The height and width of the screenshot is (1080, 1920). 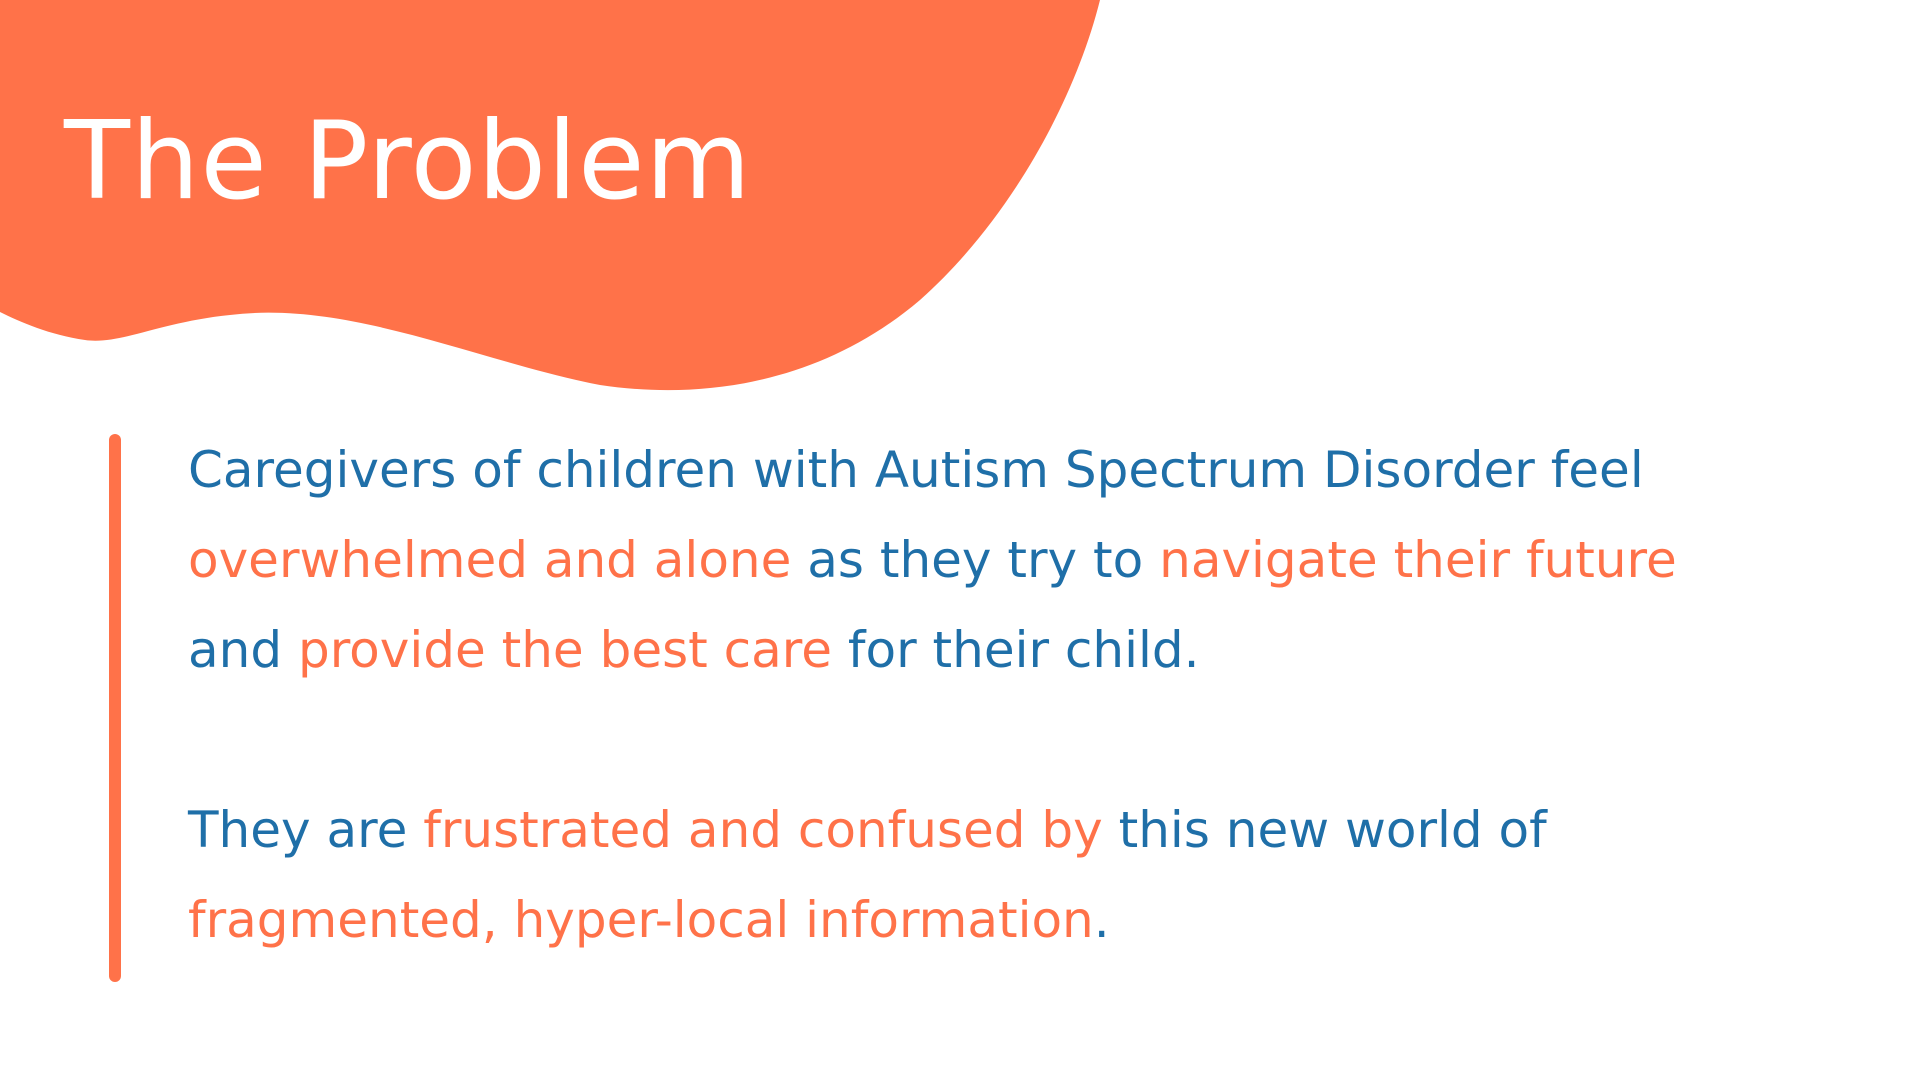 What do you see at coordinates (763, 830) in the screenshot?
I see `highlight-segment: frustrated and confused by` at bounding box center [763, 830].